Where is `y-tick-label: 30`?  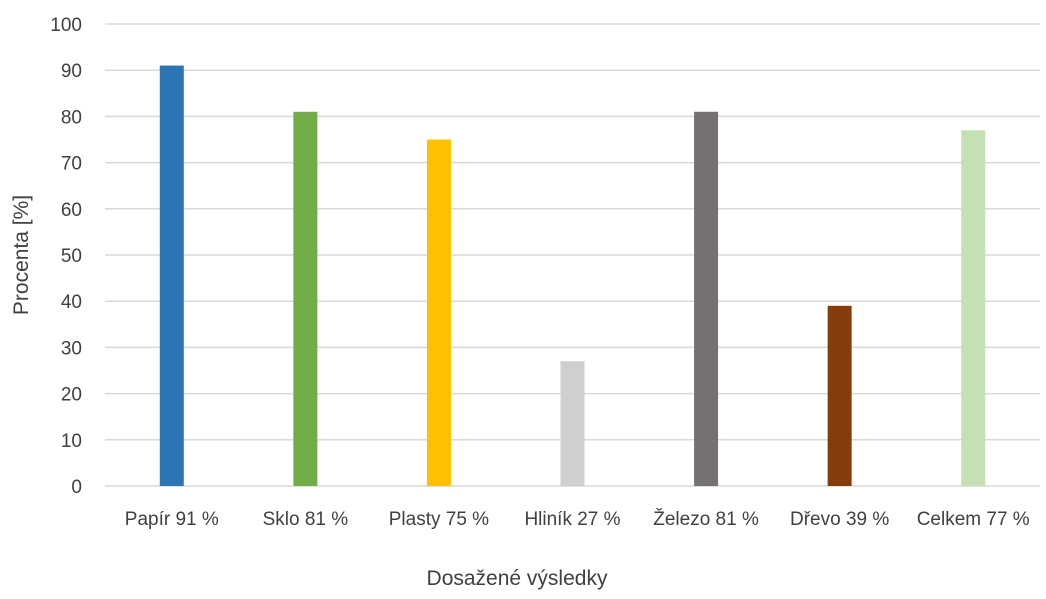 y-tick-label: 30 is located at coordinates (71, 348).